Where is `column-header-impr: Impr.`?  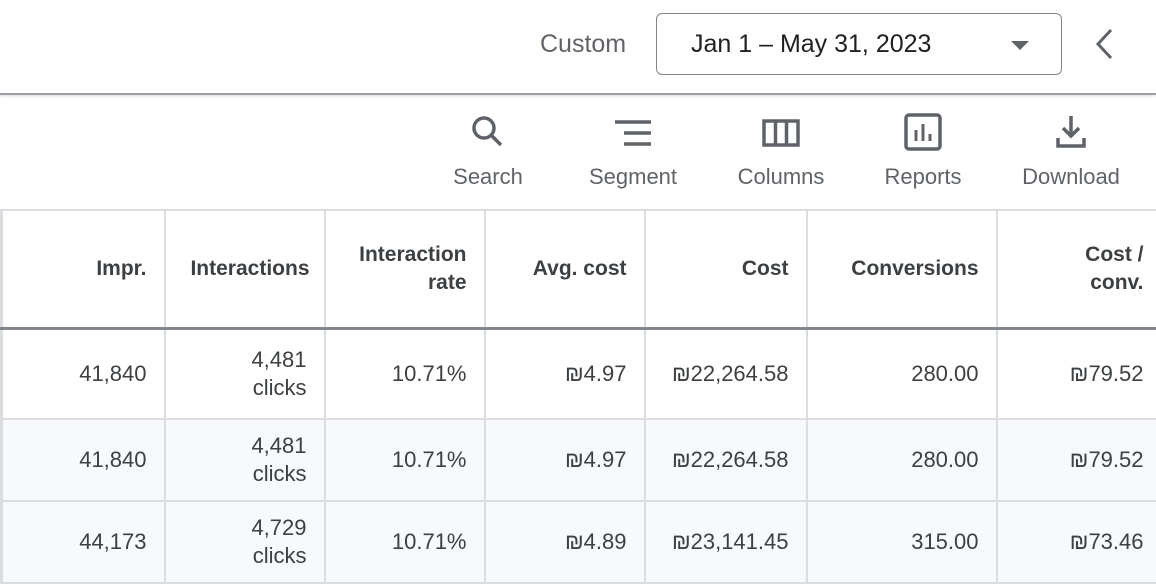
column-header-impr: Impr. is located at coordinates (83, 269).